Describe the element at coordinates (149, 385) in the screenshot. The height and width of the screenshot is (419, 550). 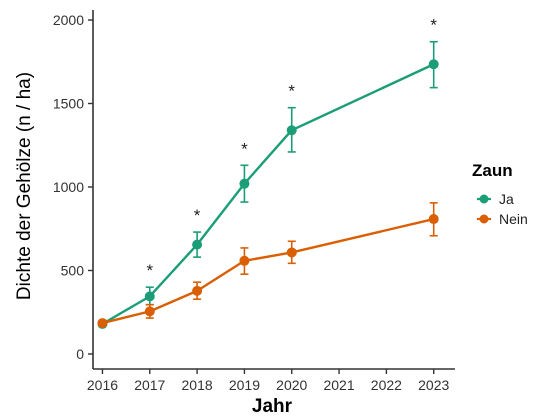
I see `x-tick-label: 2017` at that location.